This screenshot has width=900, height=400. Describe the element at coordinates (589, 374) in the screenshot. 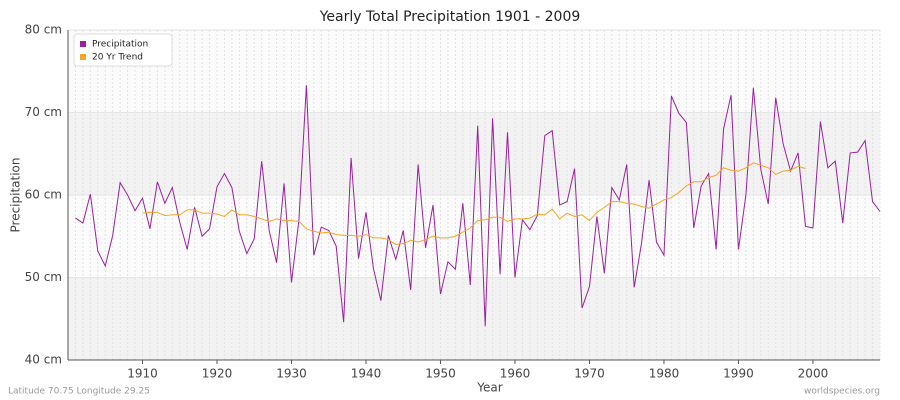

I see `x-tick-label: 1970` at that location.